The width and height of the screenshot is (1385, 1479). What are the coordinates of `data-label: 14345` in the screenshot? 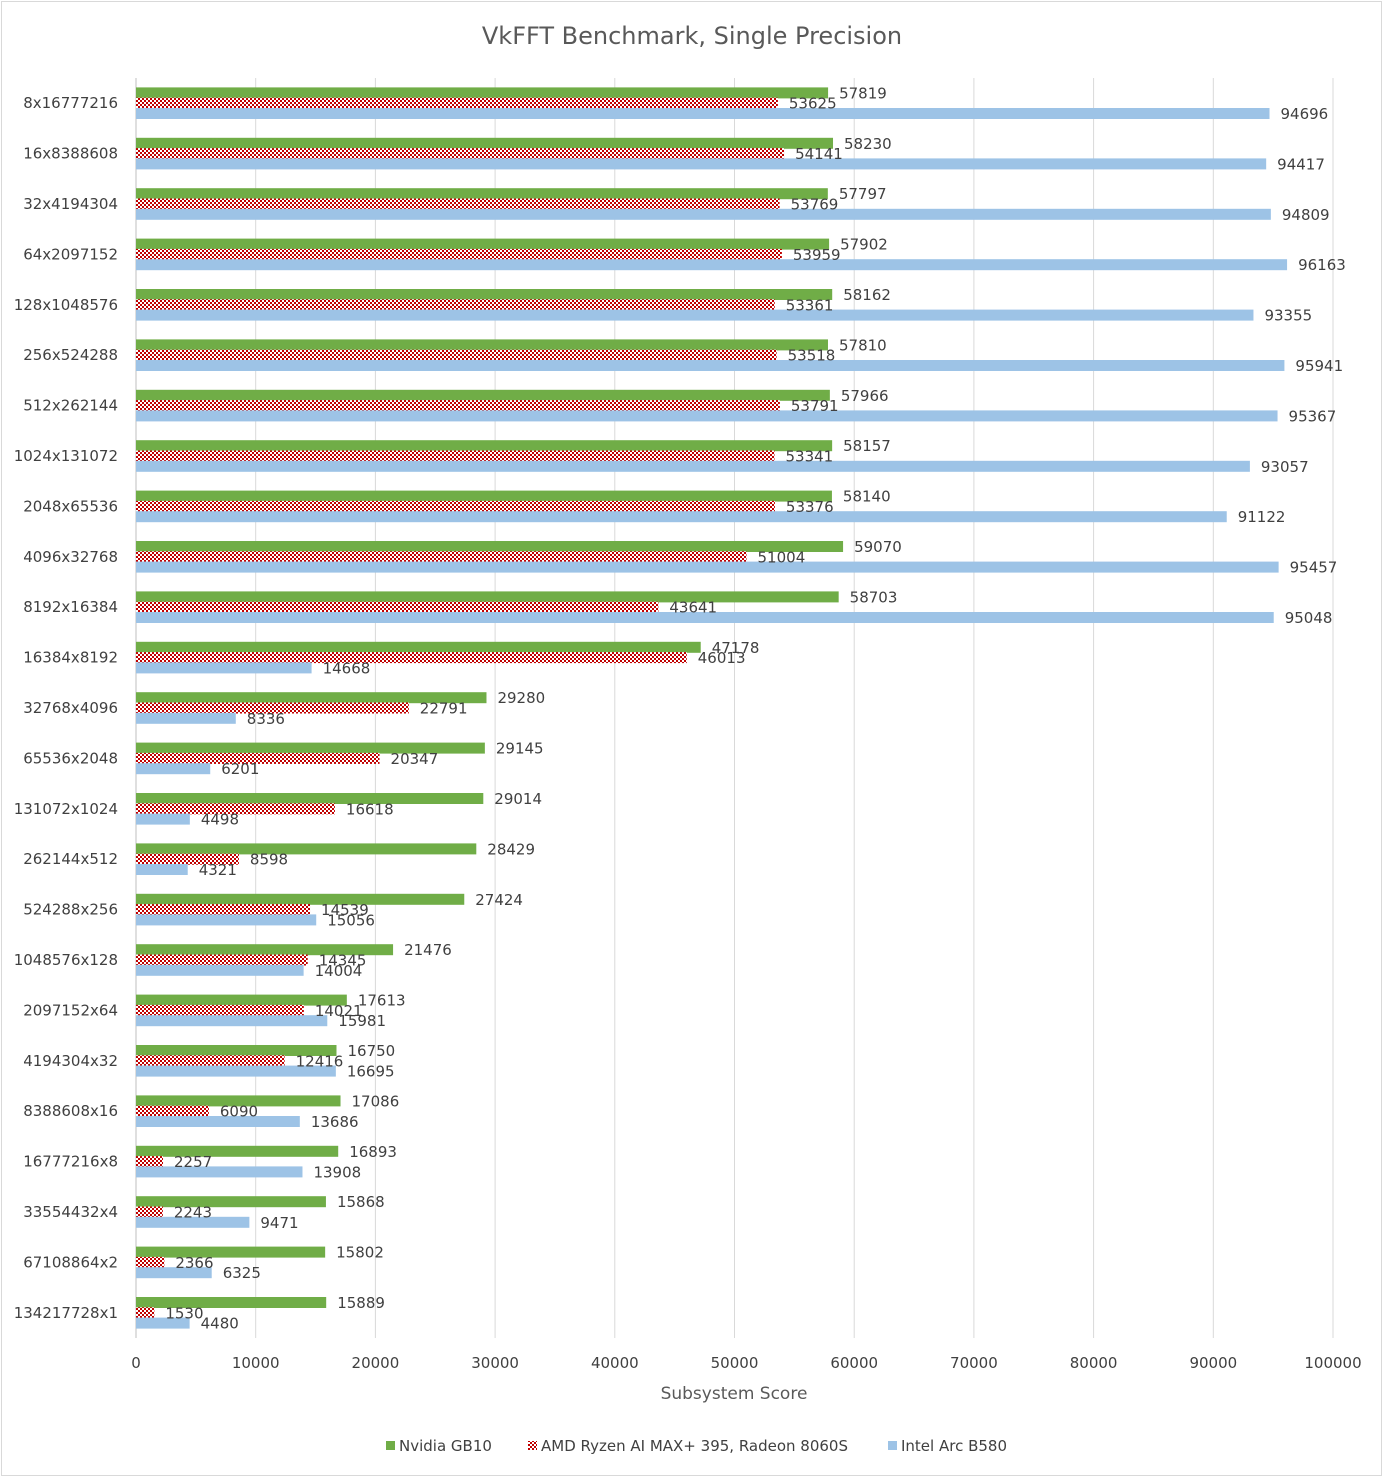 It's located at (343, 961).